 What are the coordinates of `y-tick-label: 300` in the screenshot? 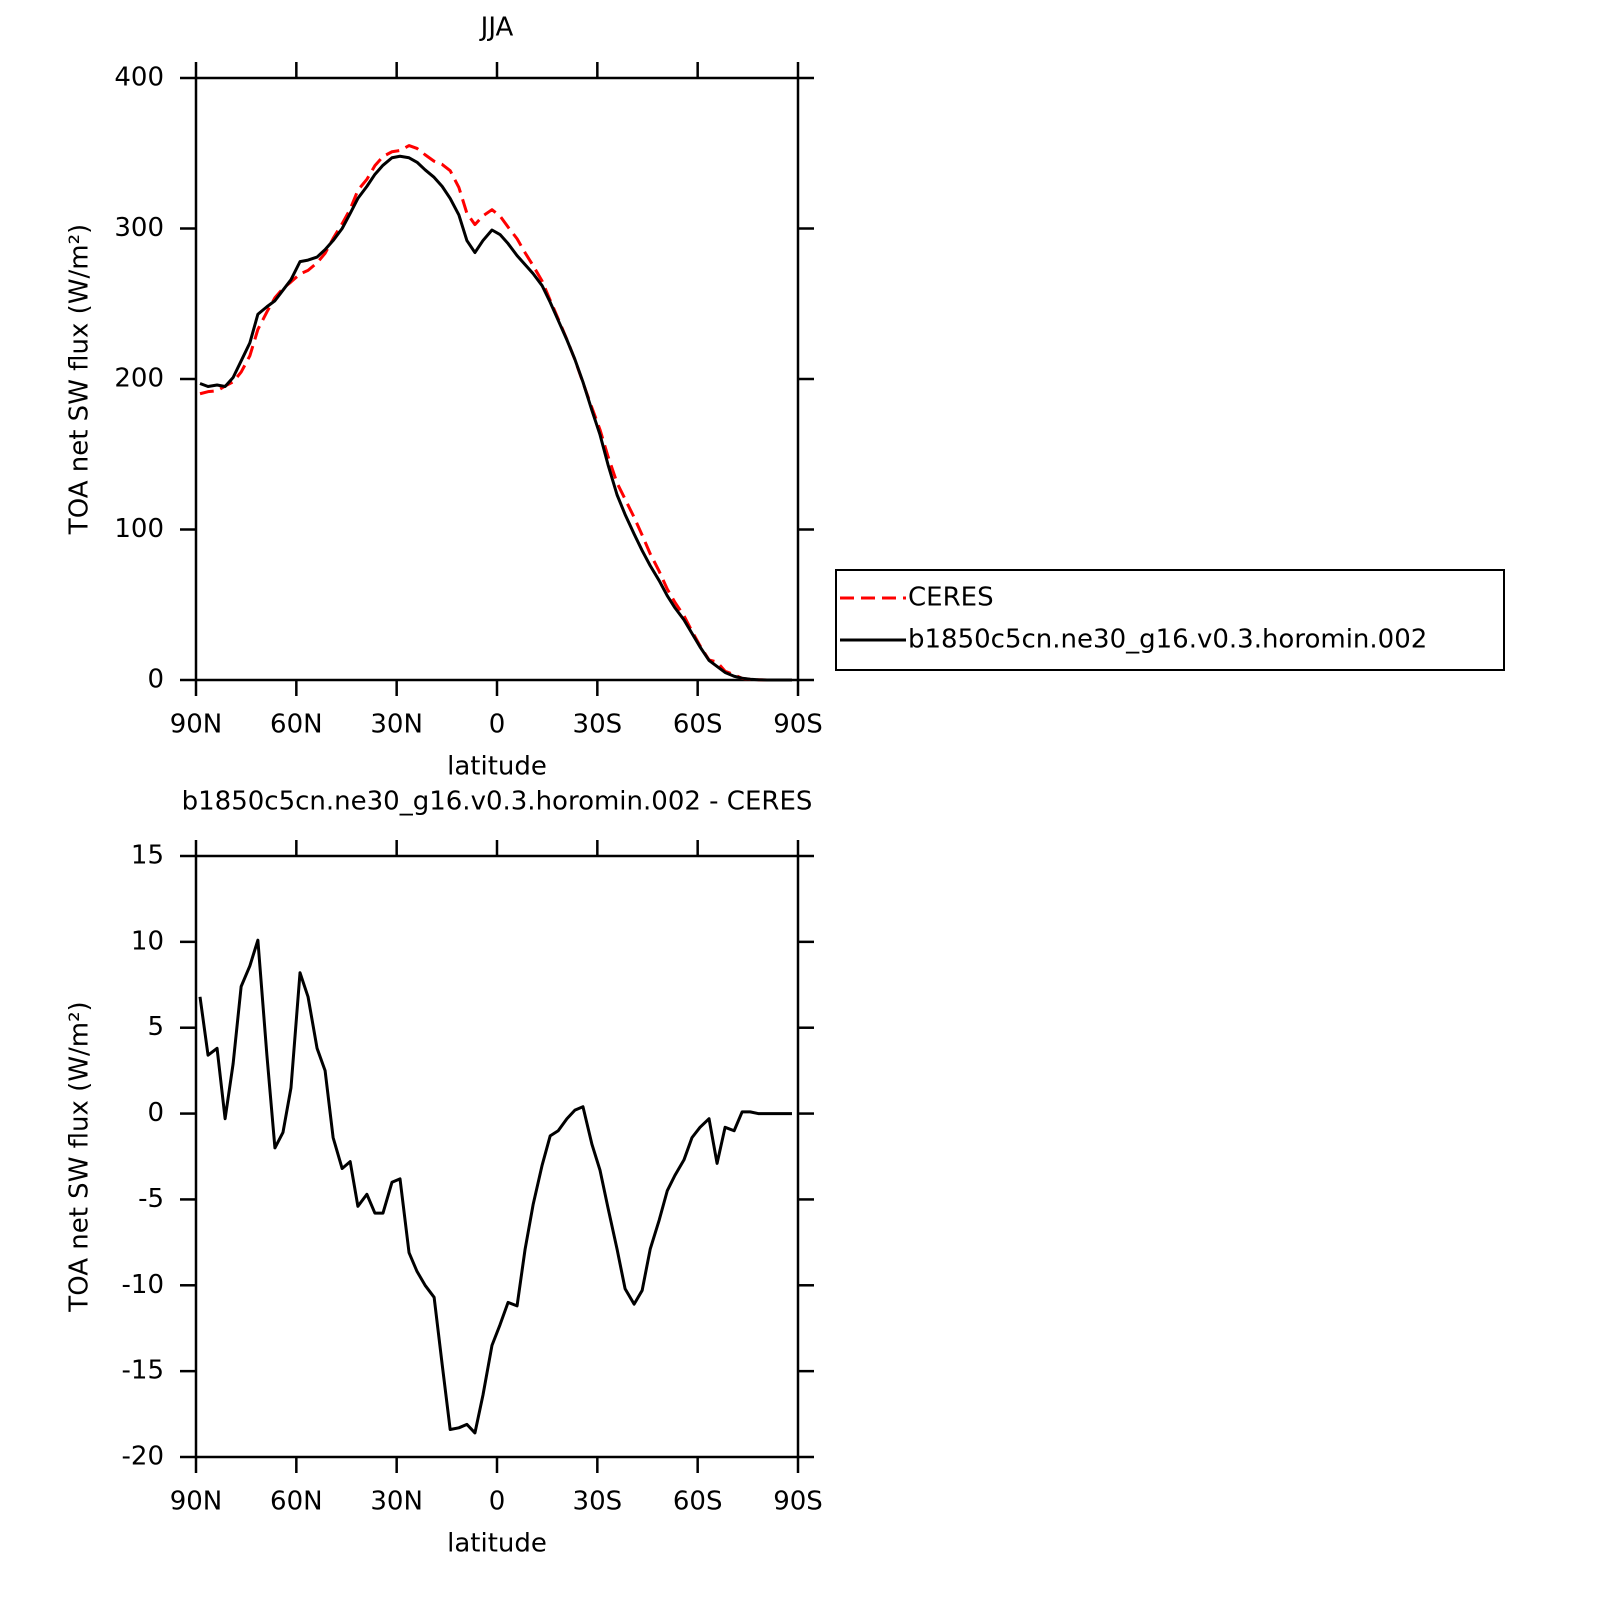 It's located at (139, 228).